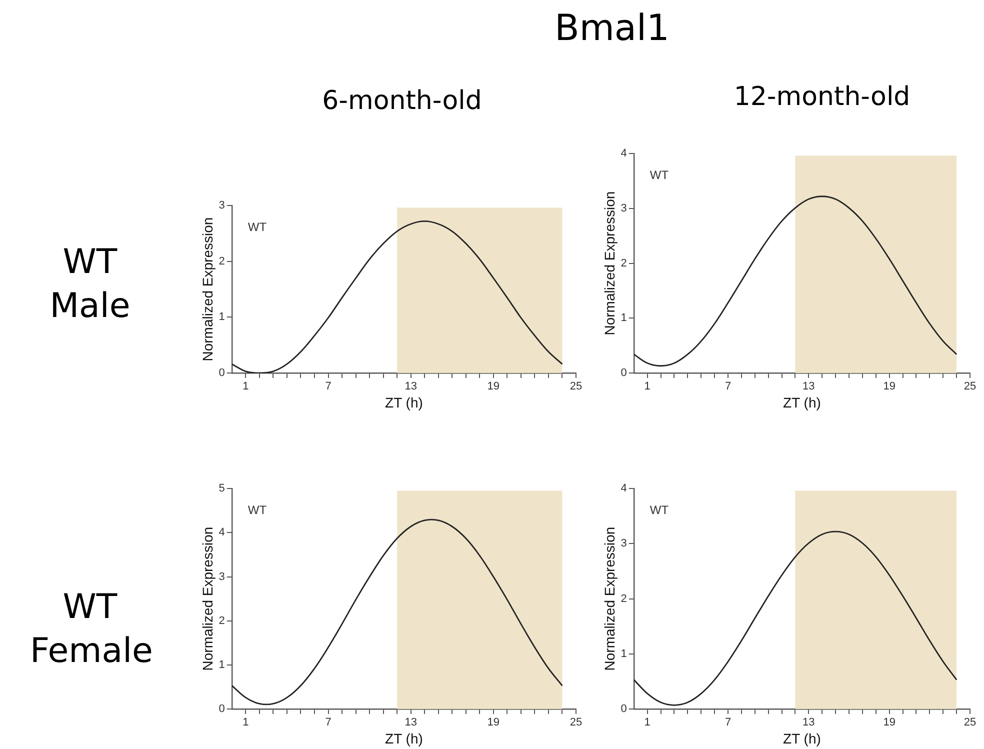  I want to click on chart-subtitle: 12-month-old, so click(822, 97).